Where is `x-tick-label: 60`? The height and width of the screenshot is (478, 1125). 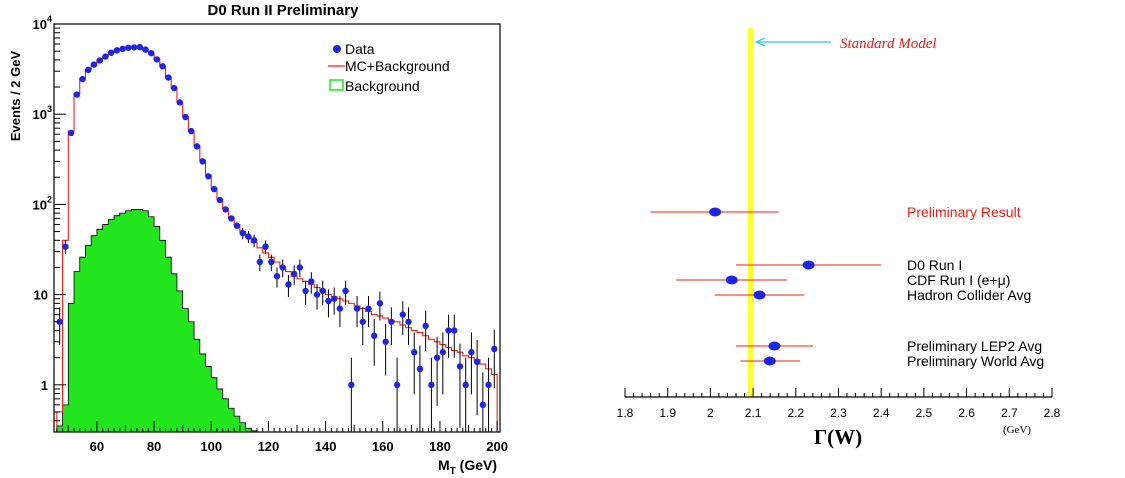
x-tick-label: 60 is located at coordinates (97, 446).